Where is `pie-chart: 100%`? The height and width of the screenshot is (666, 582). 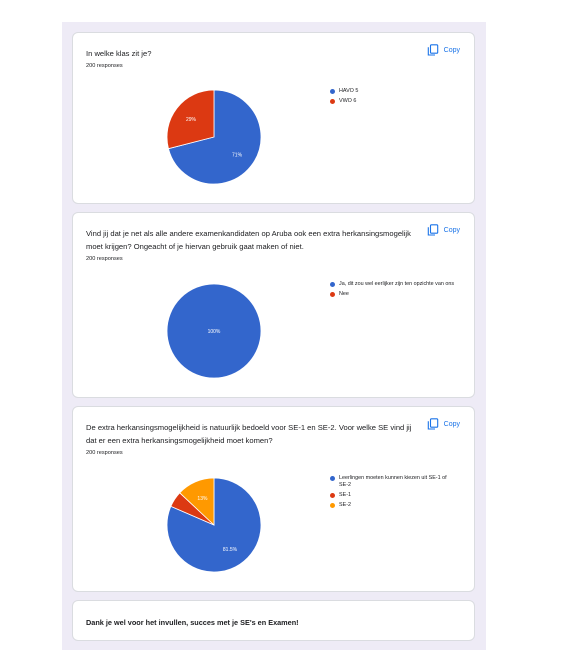
pie-chart: 100% is located at coordinates (214, 331).